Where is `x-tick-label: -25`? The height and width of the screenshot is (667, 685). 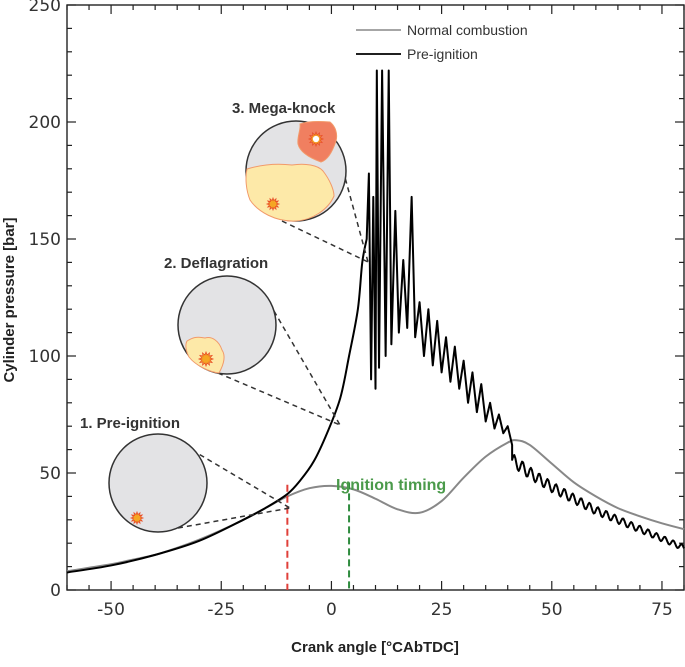 x-tick-label: -25 is located at coordinates (221, 610).